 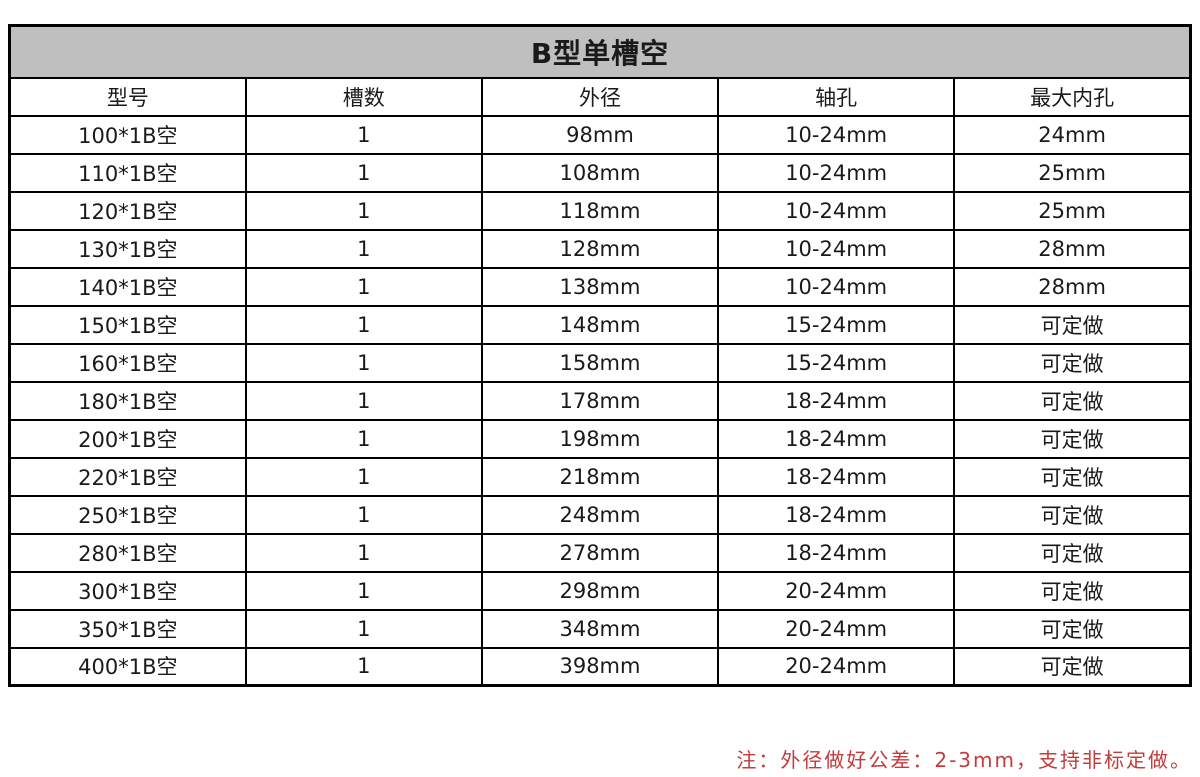 I want to click on table-row: 150*1B空 1 148mm 15-24mm 可定做, so click(x=600, y=324).